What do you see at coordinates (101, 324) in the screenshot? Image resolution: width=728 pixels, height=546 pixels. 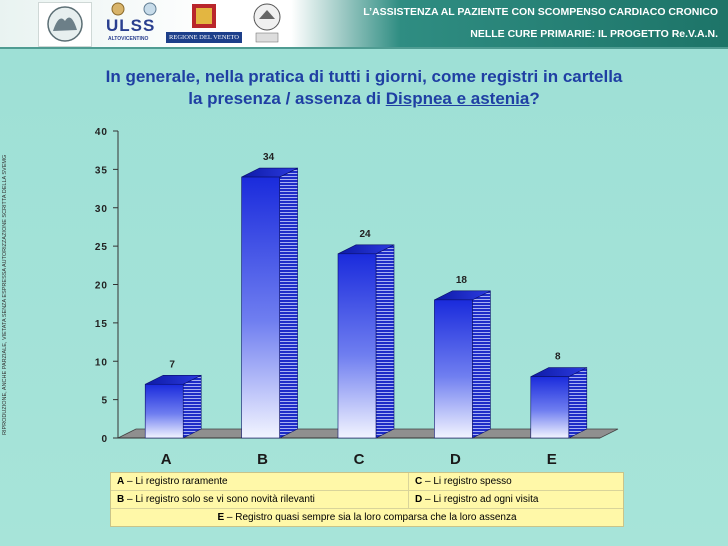 I see `y-tick-label: 15` at bounding box center [101, 324].